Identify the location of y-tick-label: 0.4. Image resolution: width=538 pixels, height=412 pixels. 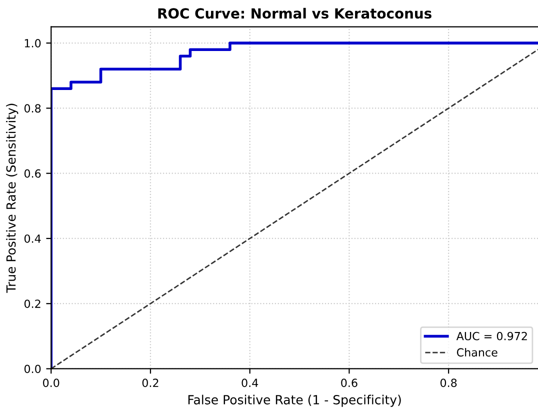
(32, 238).